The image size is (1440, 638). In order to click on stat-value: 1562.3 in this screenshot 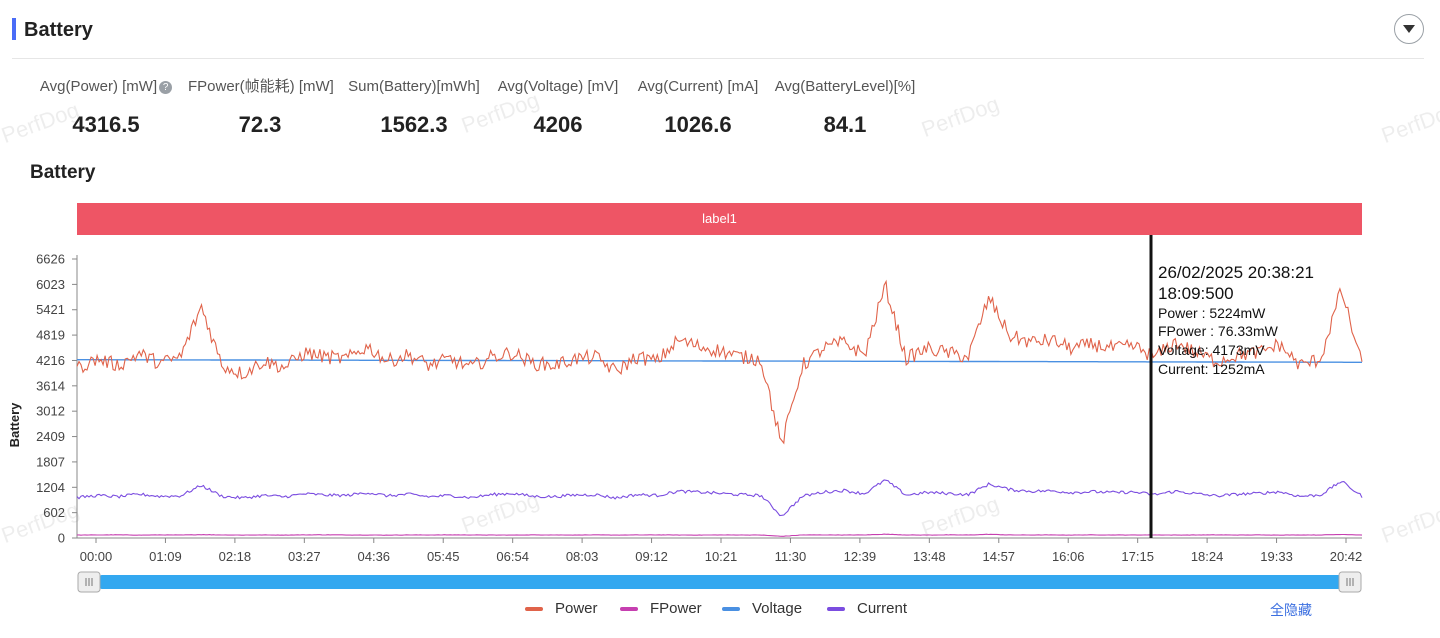, I will do `click(414, 124)`.